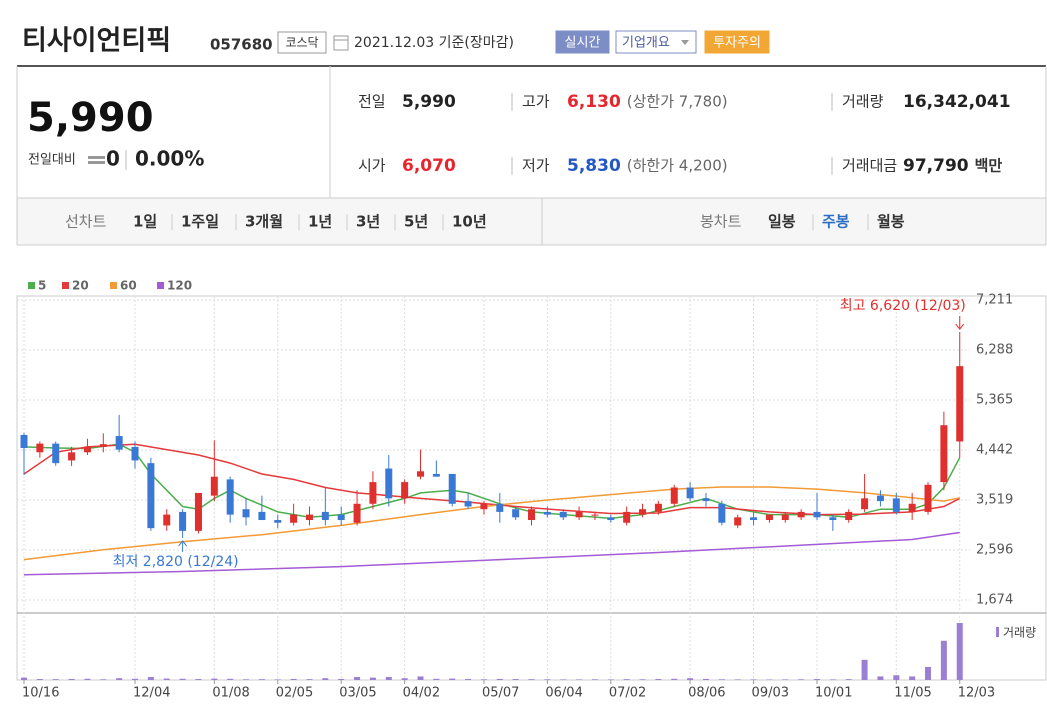  What do you see at coordinates (169, 159) in the screenshot?
I see `change-rate: 0.00%` at bounding box center [169, 159].